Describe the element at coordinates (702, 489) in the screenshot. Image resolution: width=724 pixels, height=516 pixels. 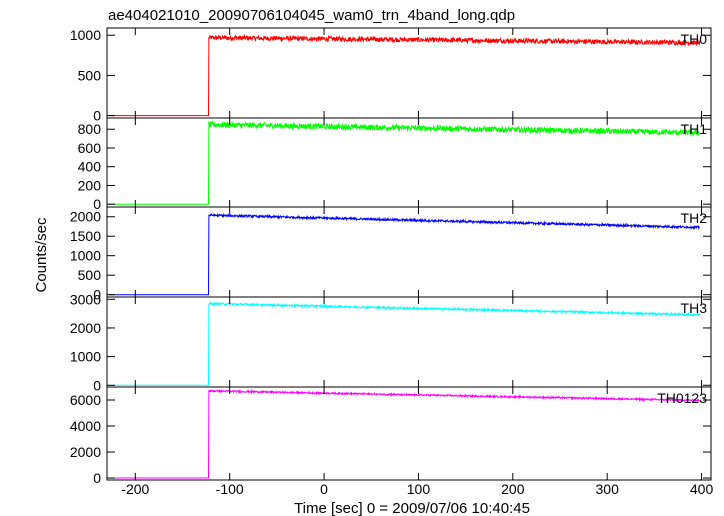
I see `x-tick-label: 400` at that location.